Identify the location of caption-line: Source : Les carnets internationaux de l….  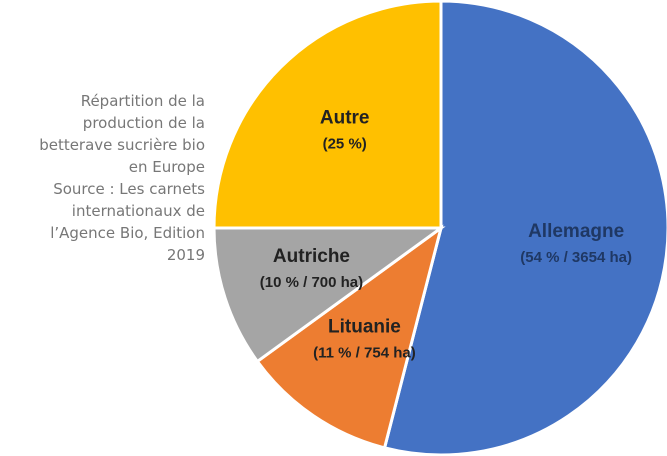
(127, 222).